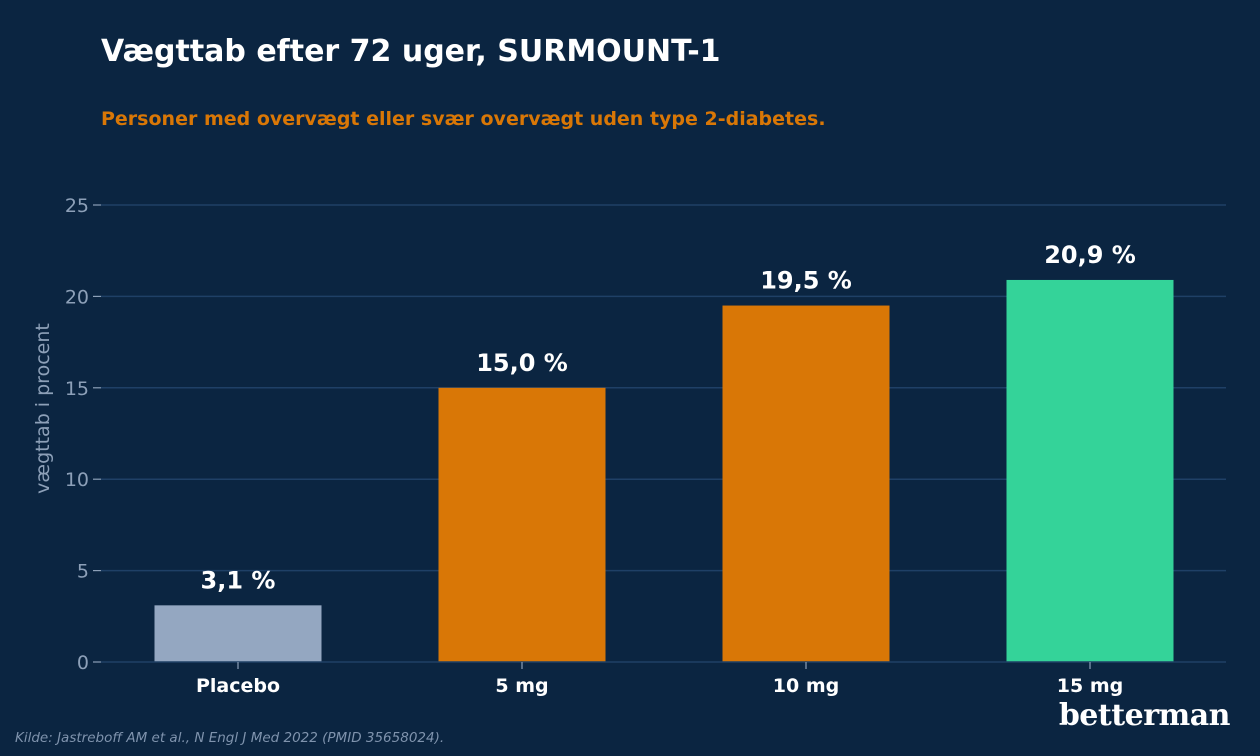  Describe the element at coordinates (238, 580) in the screenshot. I see `data-label: 3,1 %` at that location.